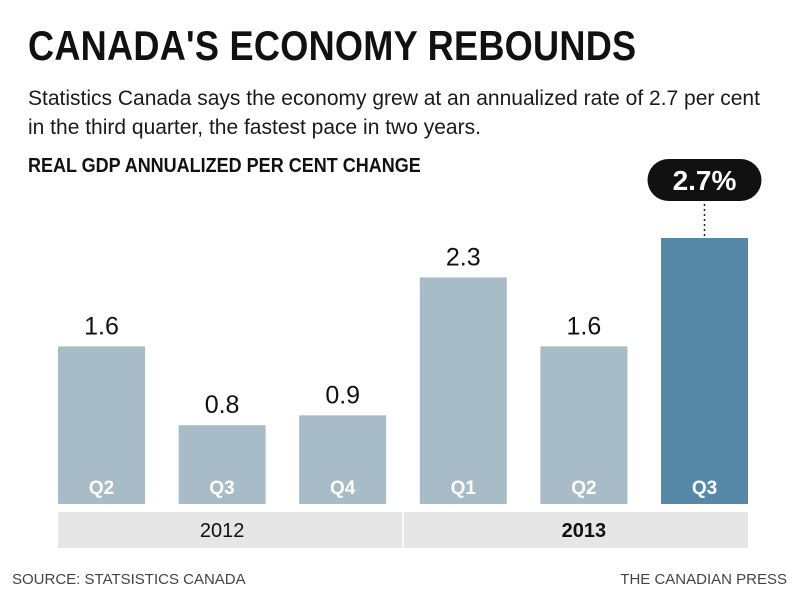 This screenshot has height=601, width=801. I want to click on chart-measure-label: REAL GDP ANNUALIZED PER CENT CHANGE, so click(224, 166).